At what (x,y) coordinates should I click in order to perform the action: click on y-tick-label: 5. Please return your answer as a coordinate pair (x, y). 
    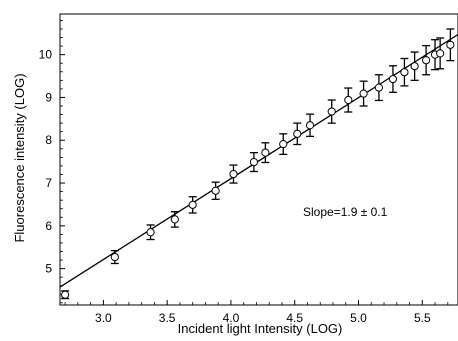
    Looking at the image, I should click on (48, 269).